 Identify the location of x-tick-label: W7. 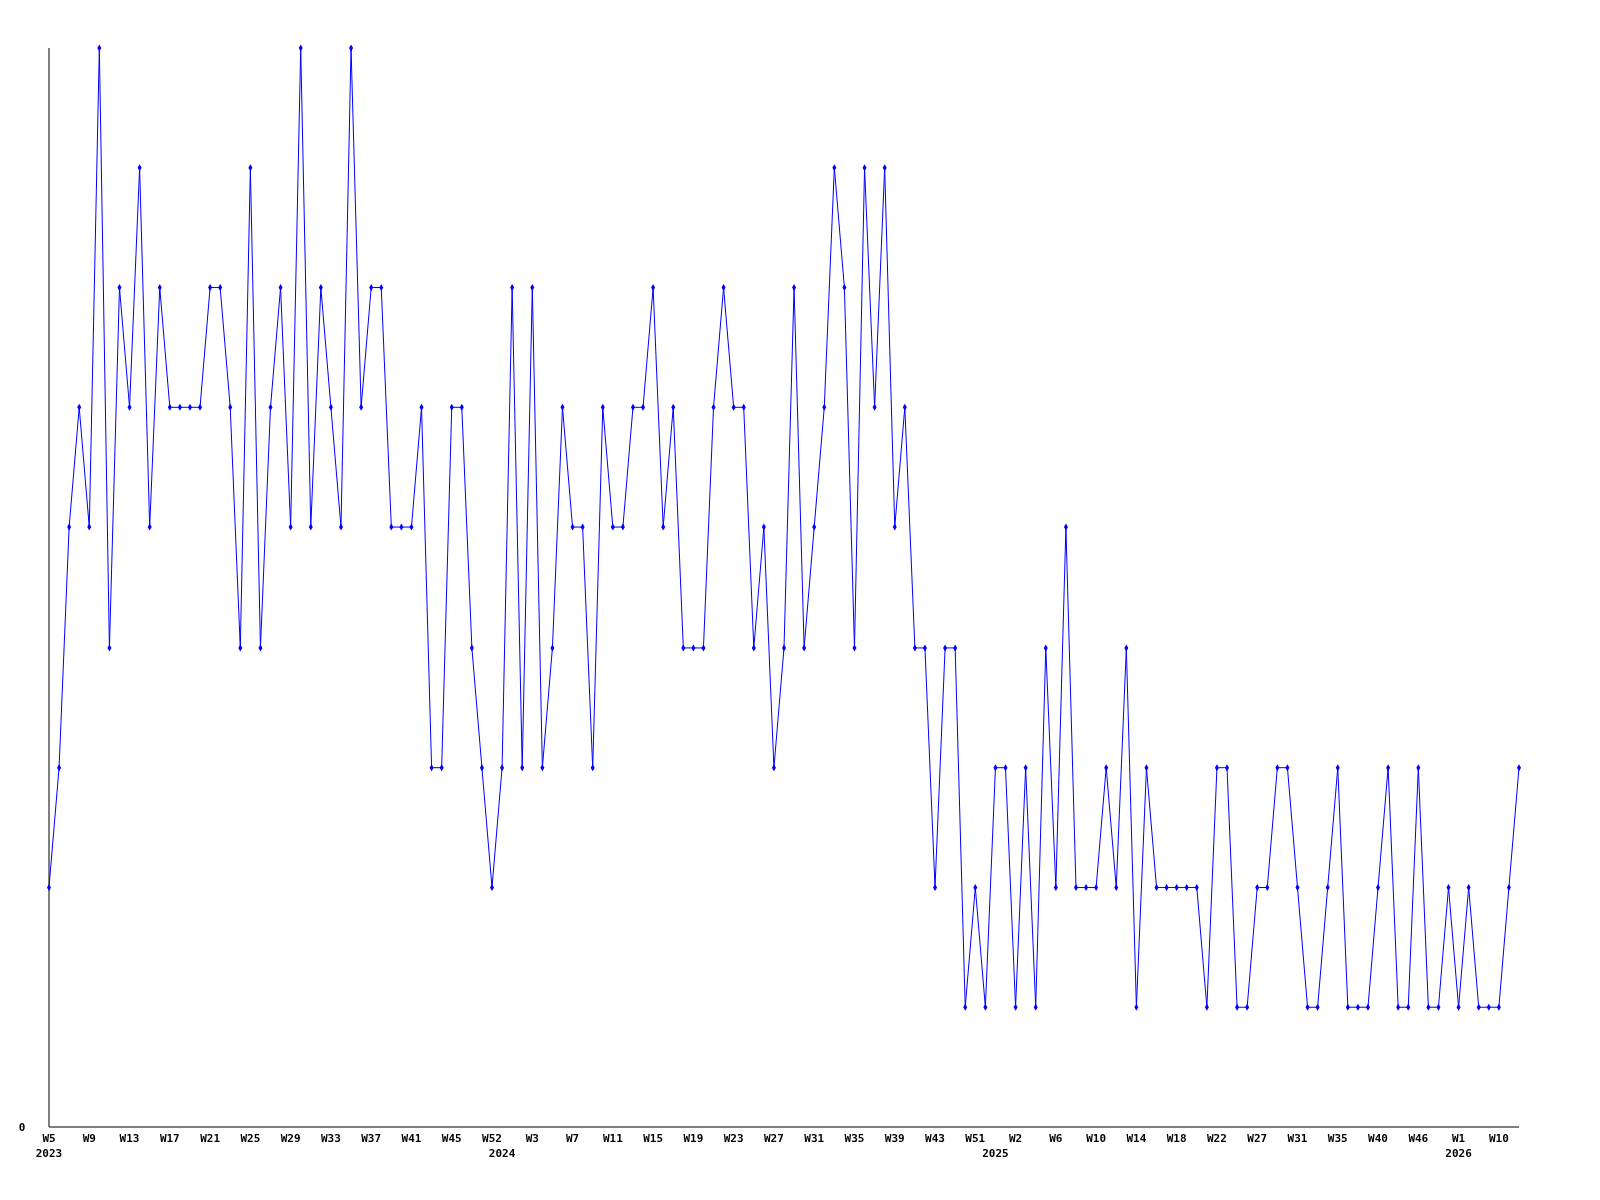
(572, 1138).